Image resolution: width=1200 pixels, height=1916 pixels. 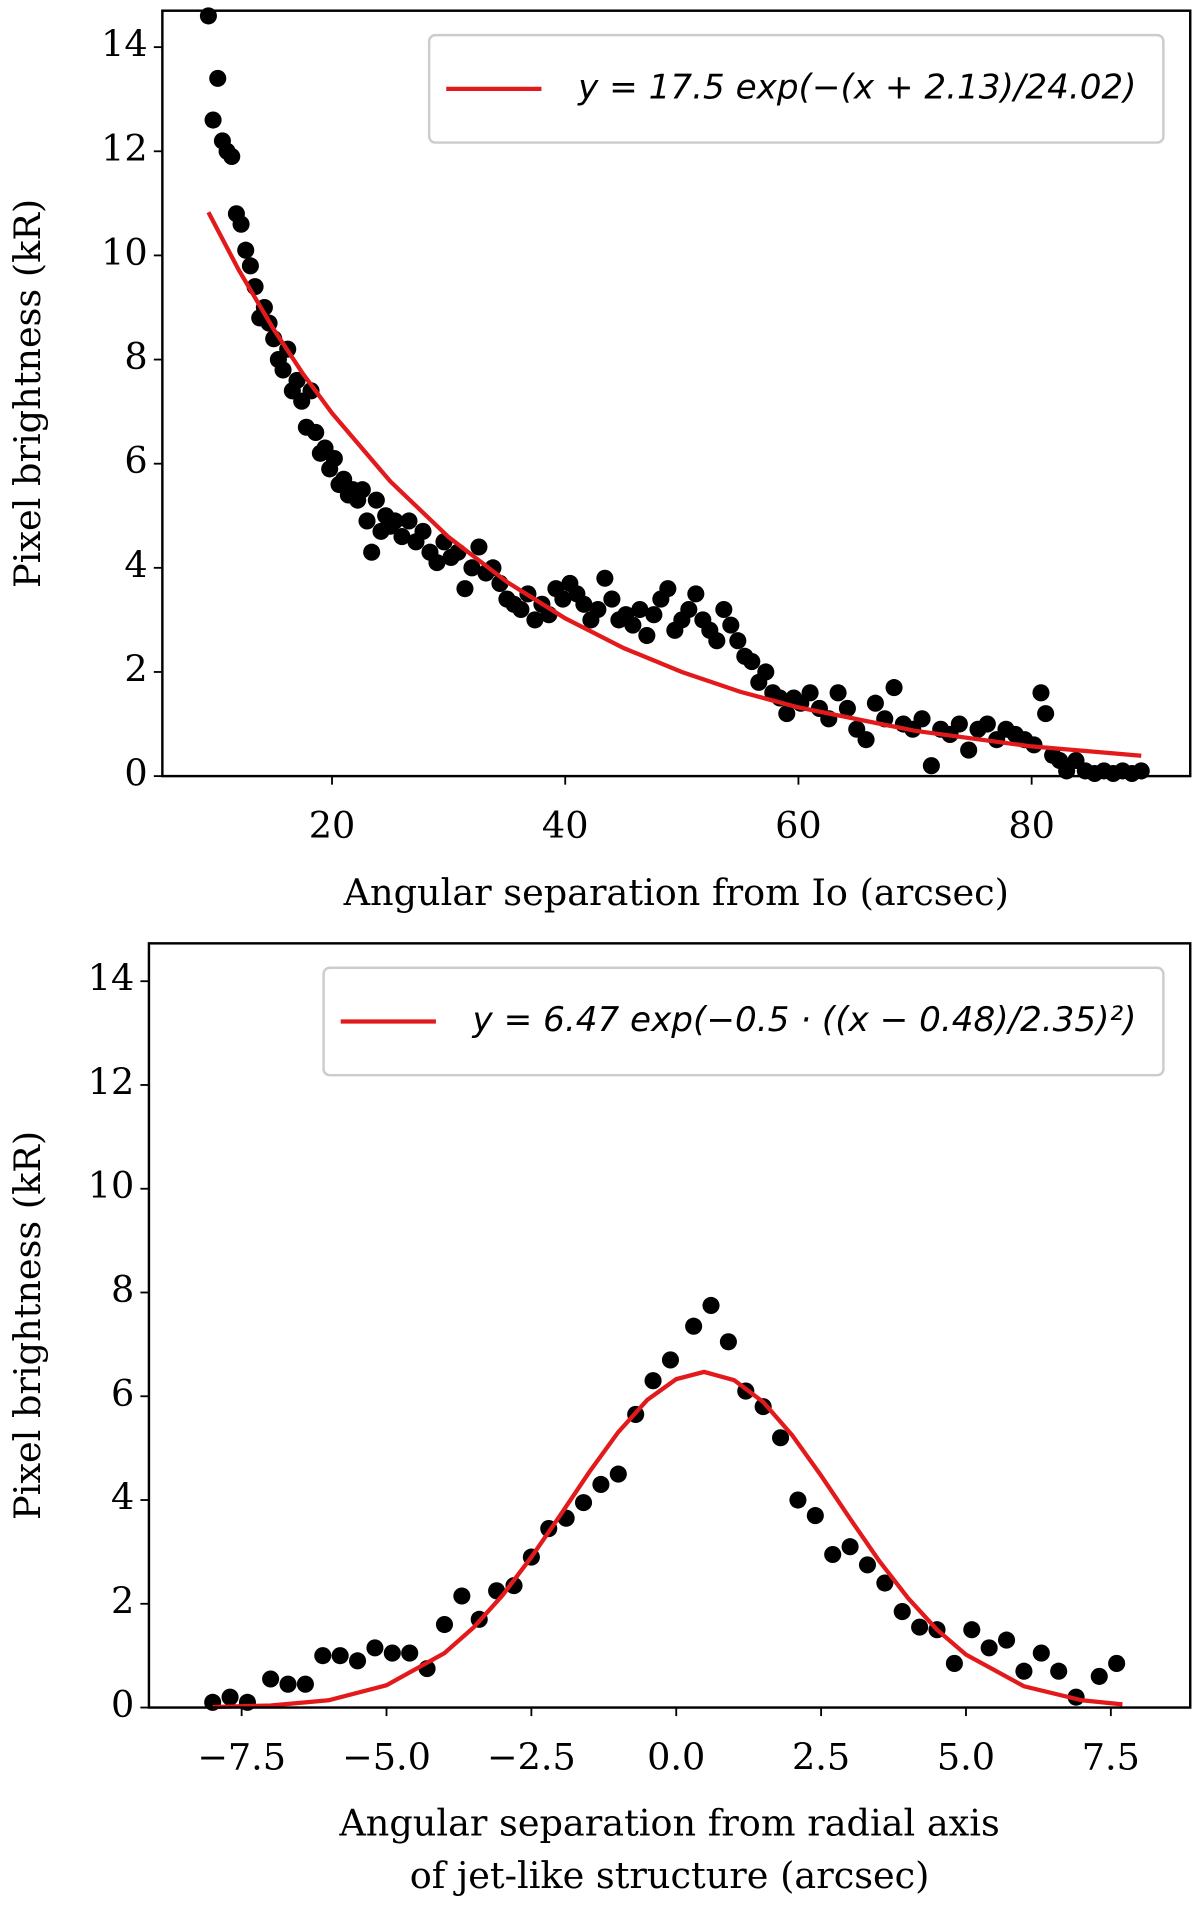 I want to click on y-tick-label: 8, so click(x=135, y=356).